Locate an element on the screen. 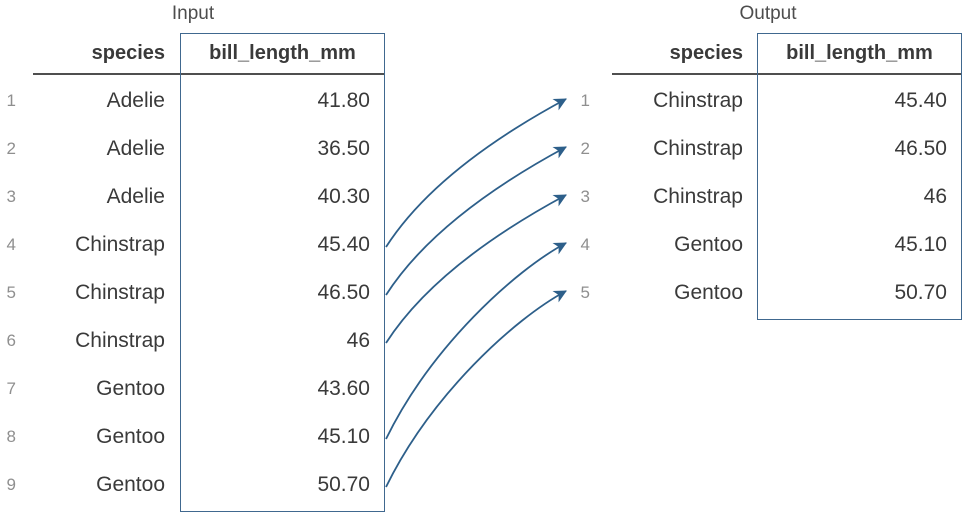 The image size is (967, 517). output-col-header-bill-length: bill_length_mm is located at coordinates (859, 53).